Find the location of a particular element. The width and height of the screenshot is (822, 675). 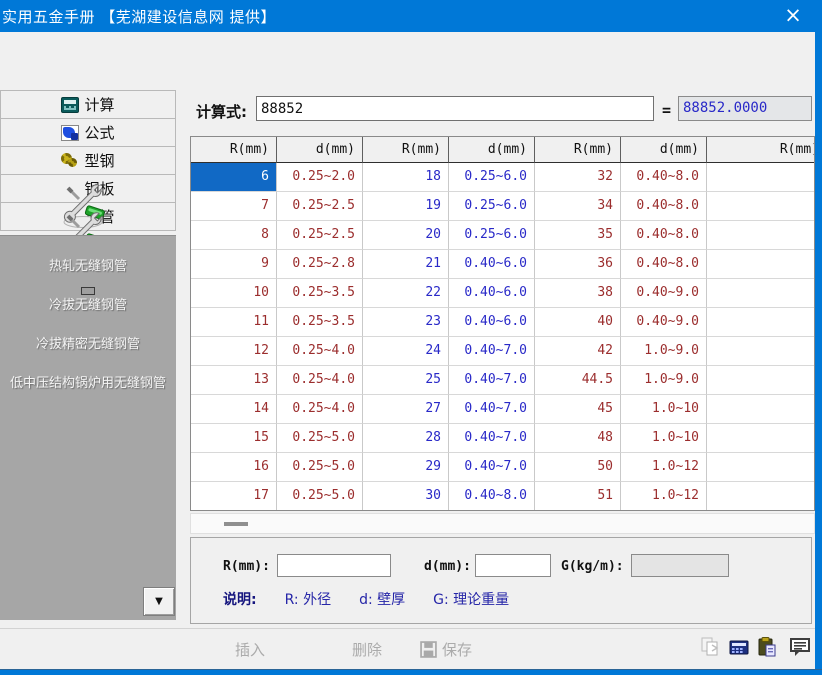

grid-cell: 27 is located at coordinates (406, 409).